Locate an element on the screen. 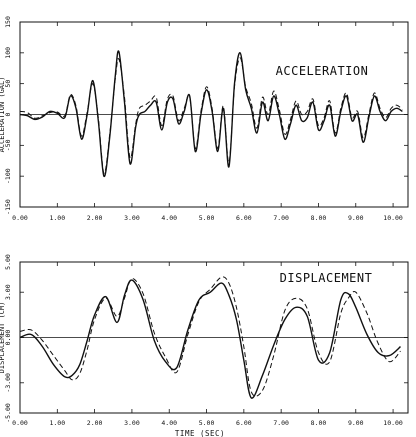  y-tick-label: -50 is located at coordinates (8, 145).